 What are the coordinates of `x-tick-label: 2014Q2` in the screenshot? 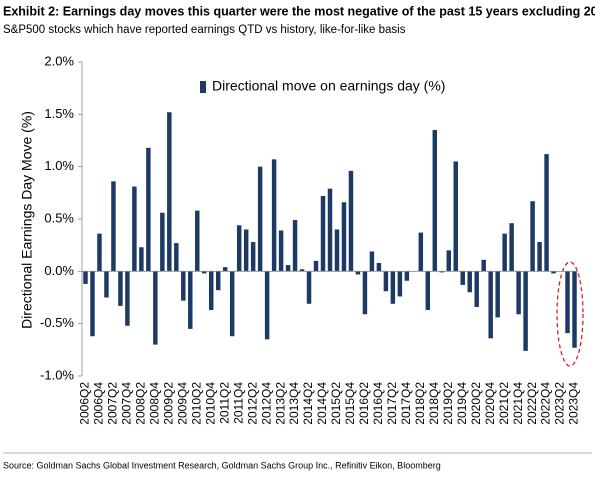 It's located at (308, 403).